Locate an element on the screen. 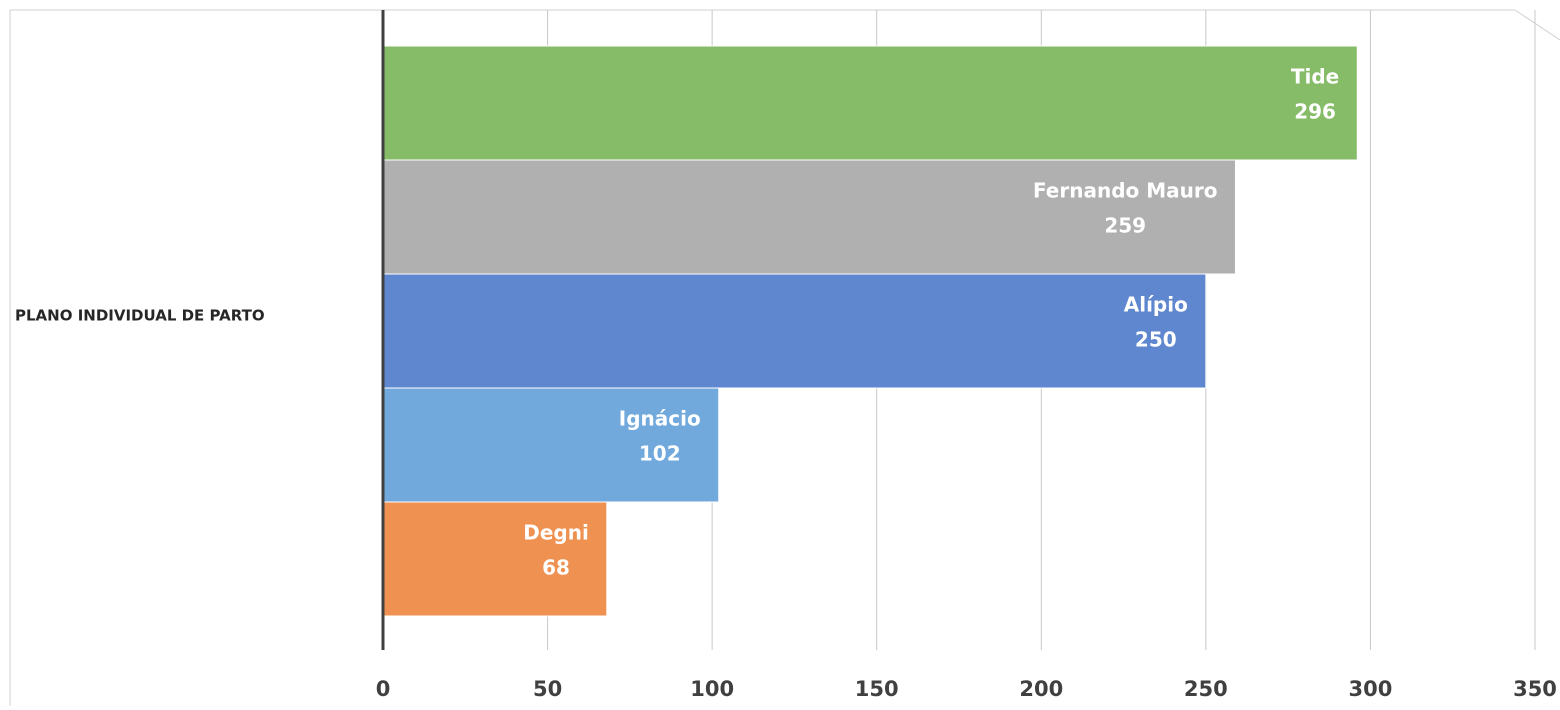  data-label-name: Alípio is located at coordinates (1156, 305).